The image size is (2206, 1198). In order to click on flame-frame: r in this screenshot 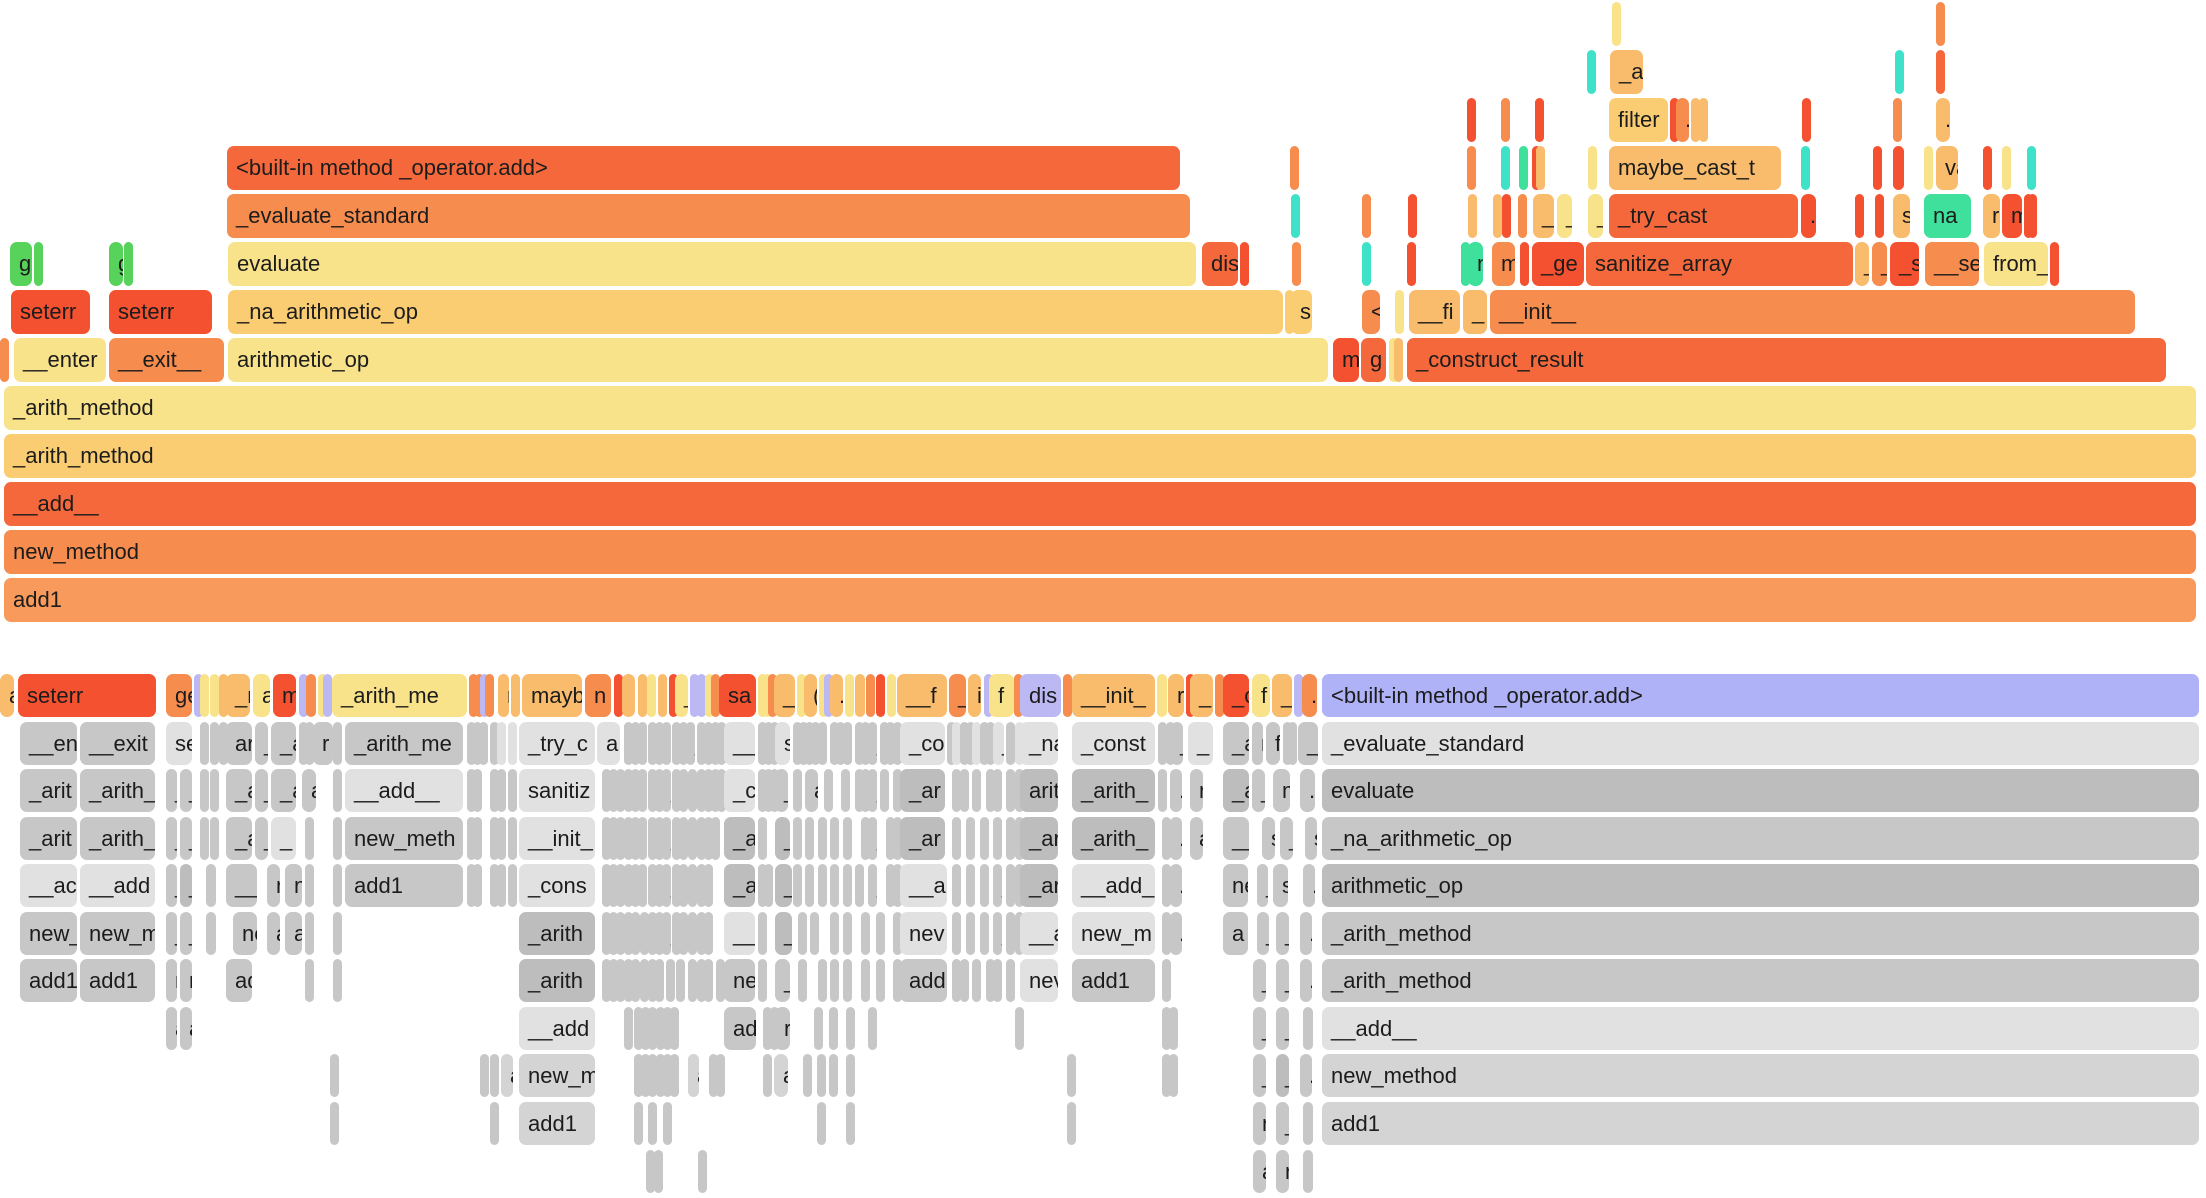, I will do `click(1176, 695)`.